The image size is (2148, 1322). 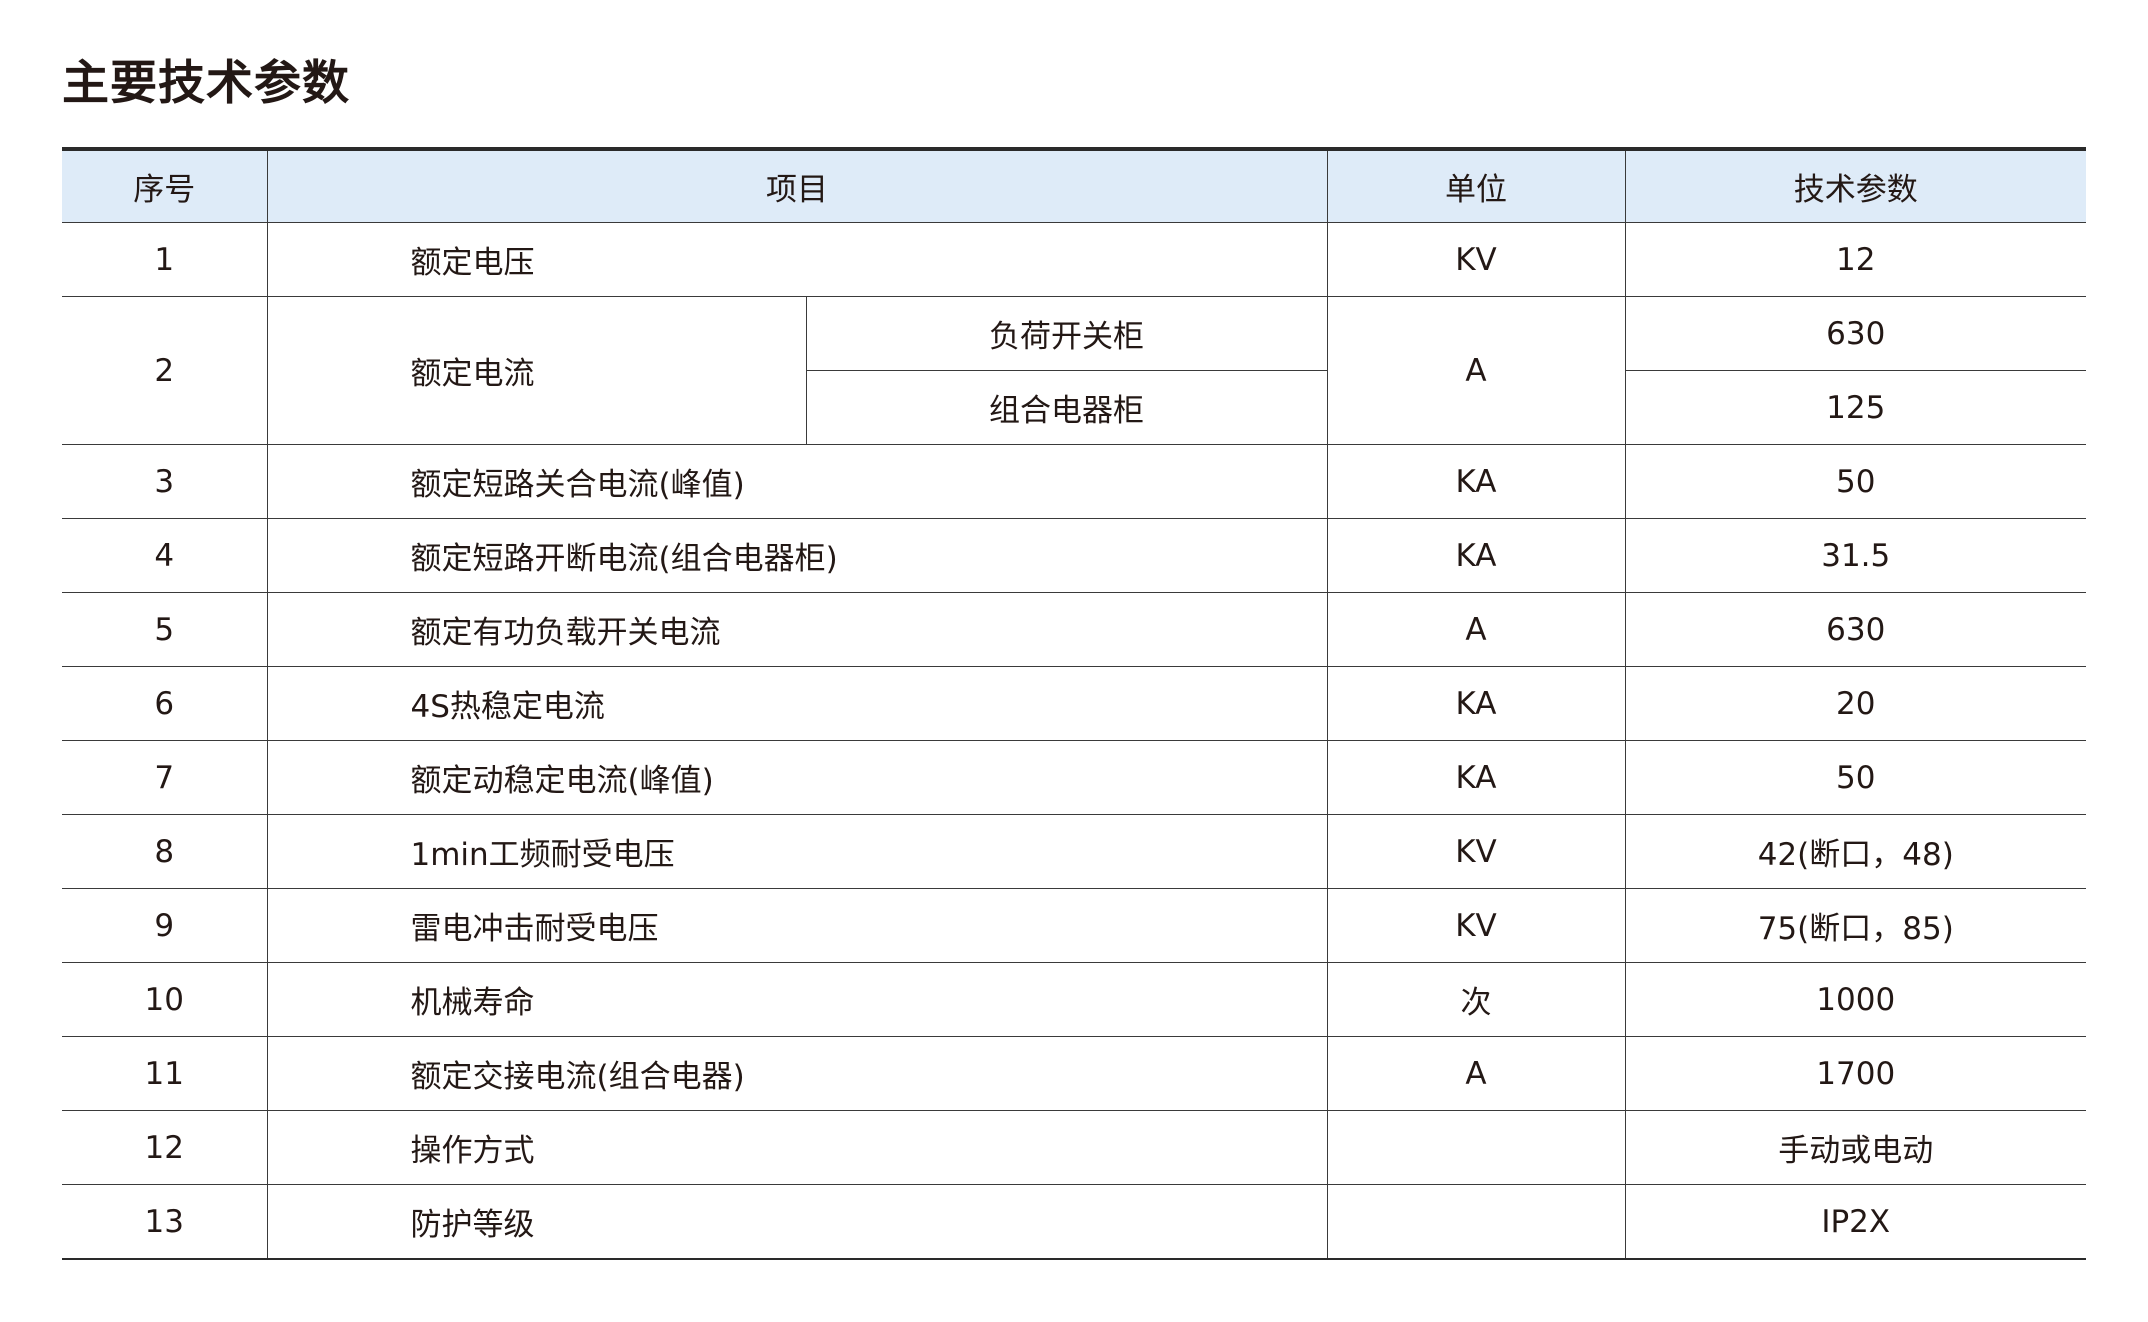 I want to click on table-header-row: 序号 项目 单位 技术参数, so click(x=1074, y=185).